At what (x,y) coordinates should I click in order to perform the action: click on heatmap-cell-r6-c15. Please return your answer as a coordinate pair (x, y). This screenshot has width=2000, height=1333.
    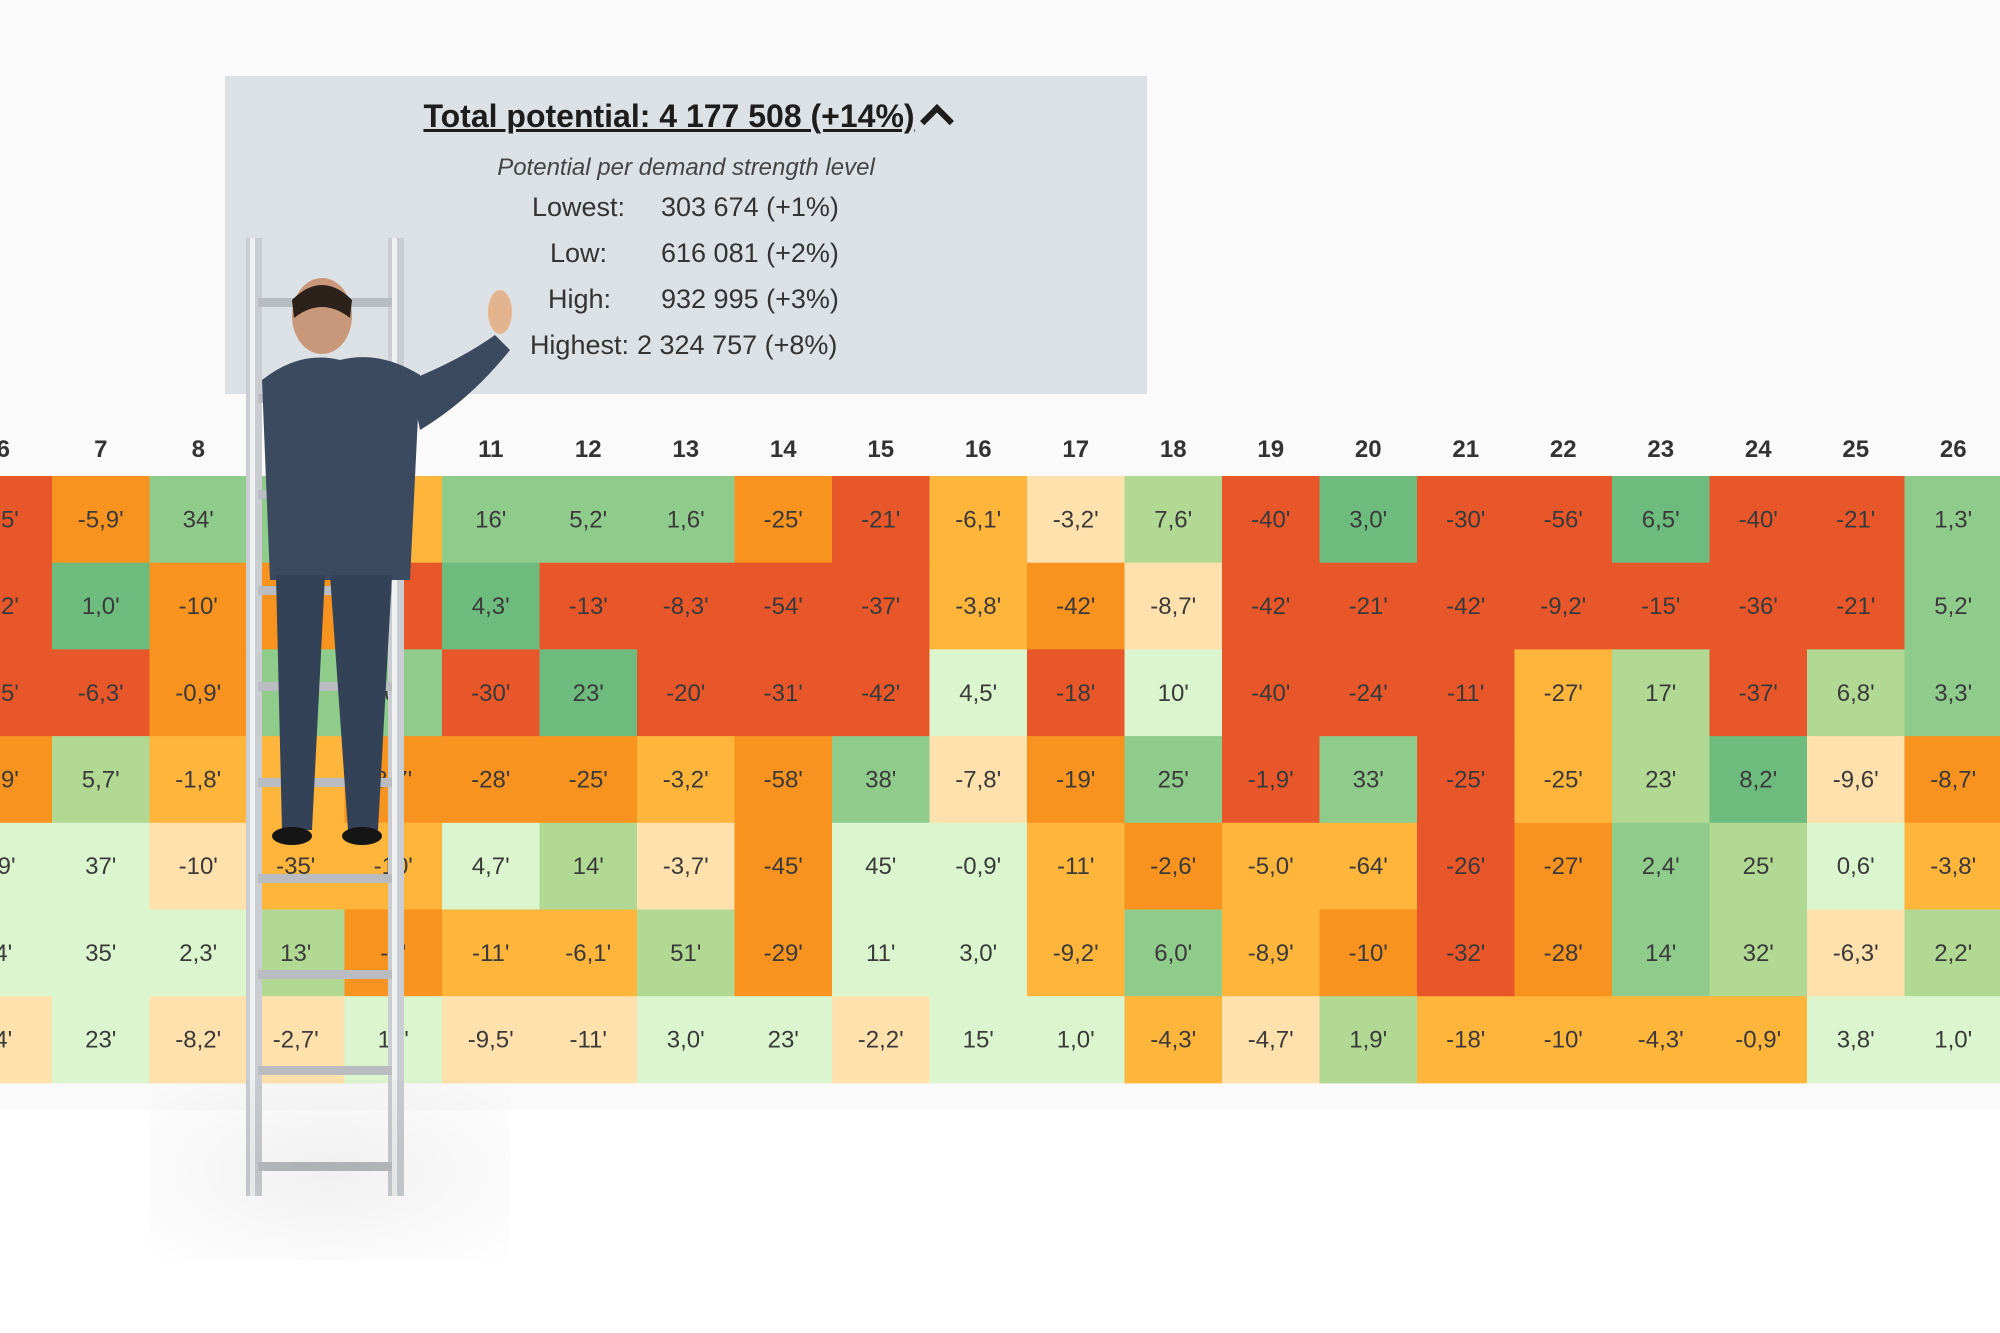
    Looking at the image, I should click on (881, 953).